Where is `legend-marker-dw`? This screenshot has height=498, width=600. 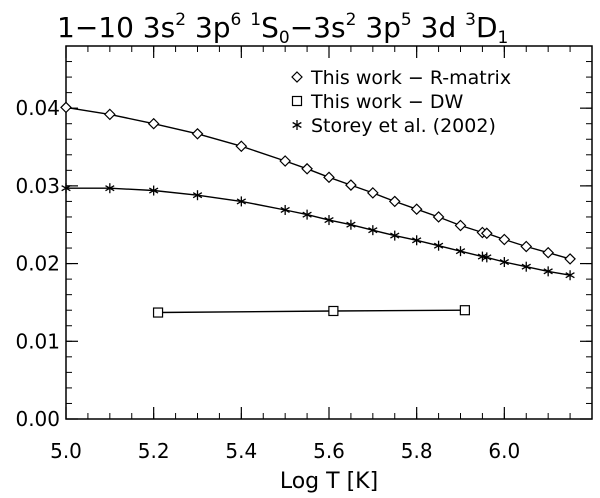 legend-marker-dw is located at coordinates (297, 101).